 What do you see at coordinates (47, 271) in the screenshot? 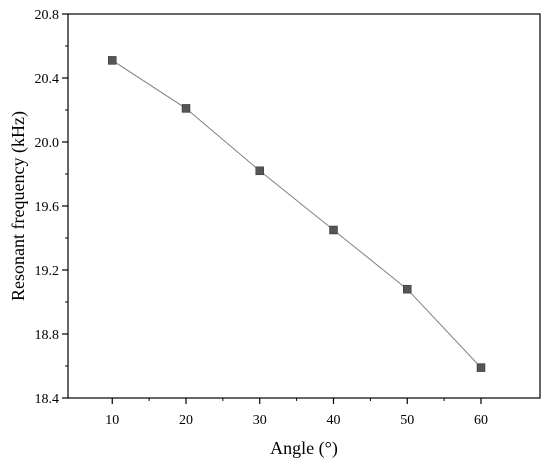
I see `y-tick-label: 19.2` at bounding box center [47, 271].